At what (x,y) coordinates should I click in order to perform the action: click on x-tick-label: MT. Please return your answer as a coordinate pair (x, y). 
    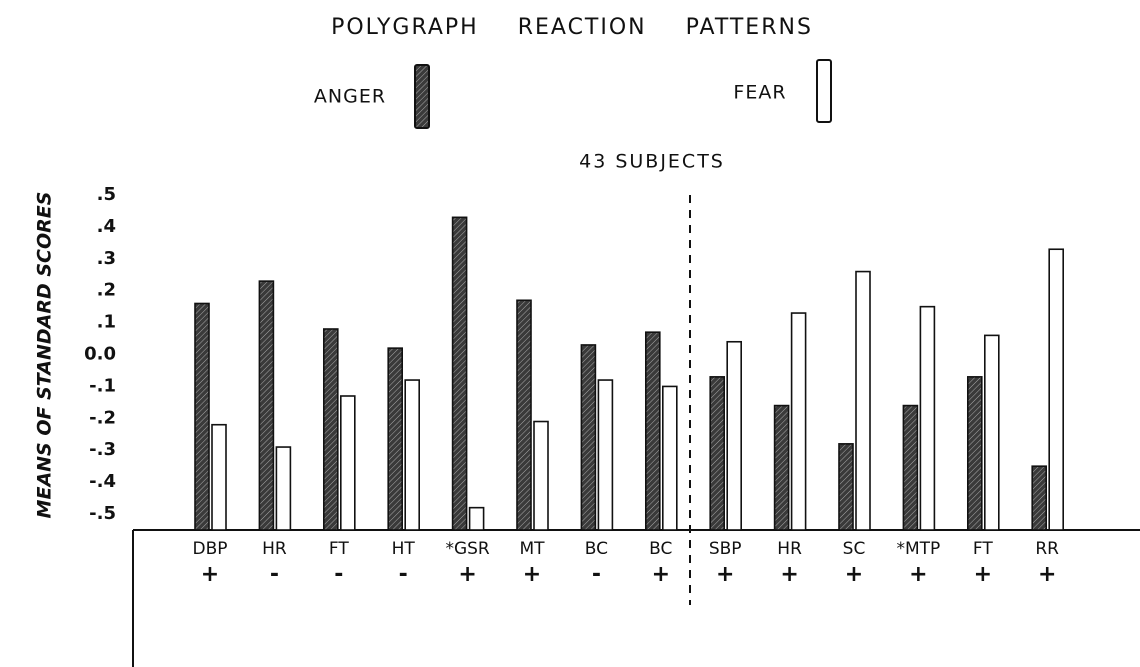
    Looking at the image, I should click on (532, 549).